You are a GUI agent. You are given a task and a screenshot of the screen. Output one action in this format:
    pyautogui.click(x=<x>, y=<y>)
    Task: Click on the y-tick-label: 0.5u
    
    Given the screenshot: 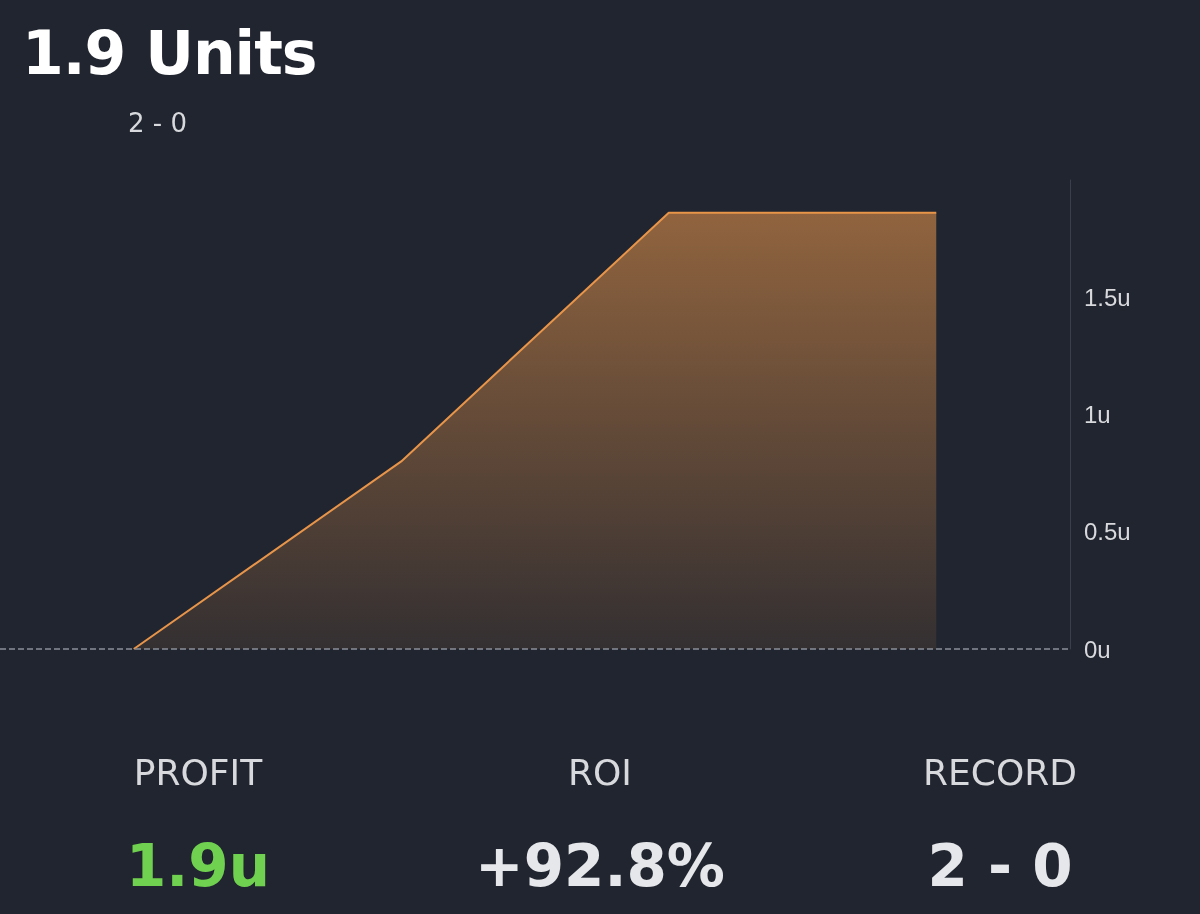 What is the action you would take?
    pyautogui.click(x=1107, y=532)
    